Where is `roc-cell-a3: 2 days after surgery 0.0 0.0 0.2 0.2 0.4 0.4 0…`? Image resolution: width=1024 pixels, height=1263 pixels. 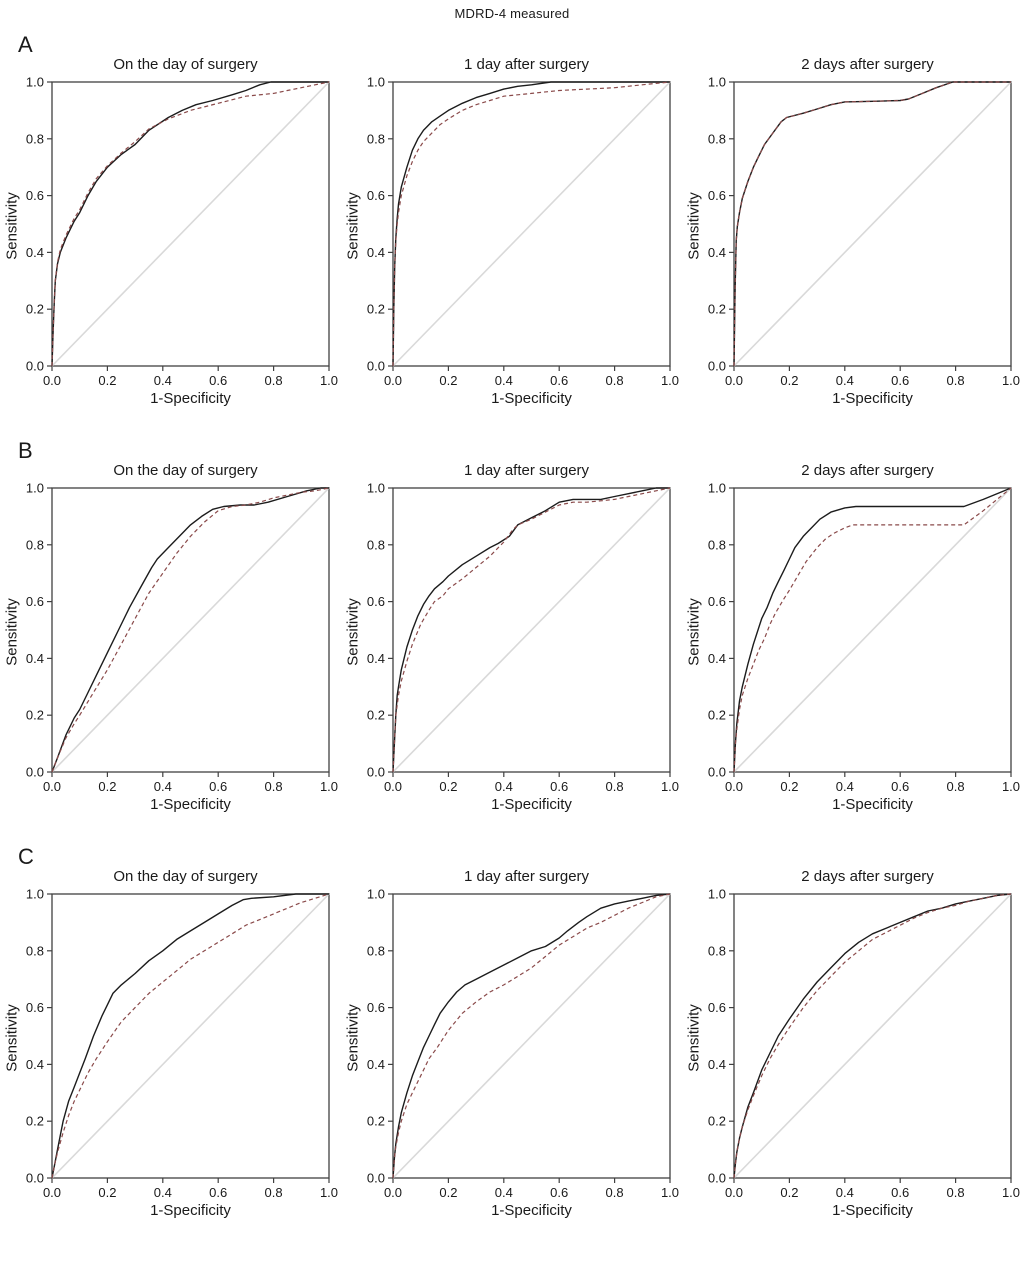 roc-cell-a3: 2 days after surgery 0.0 0.0 0.2 0.2 0.4 0.4 0… is located at coordinates (852, 232).